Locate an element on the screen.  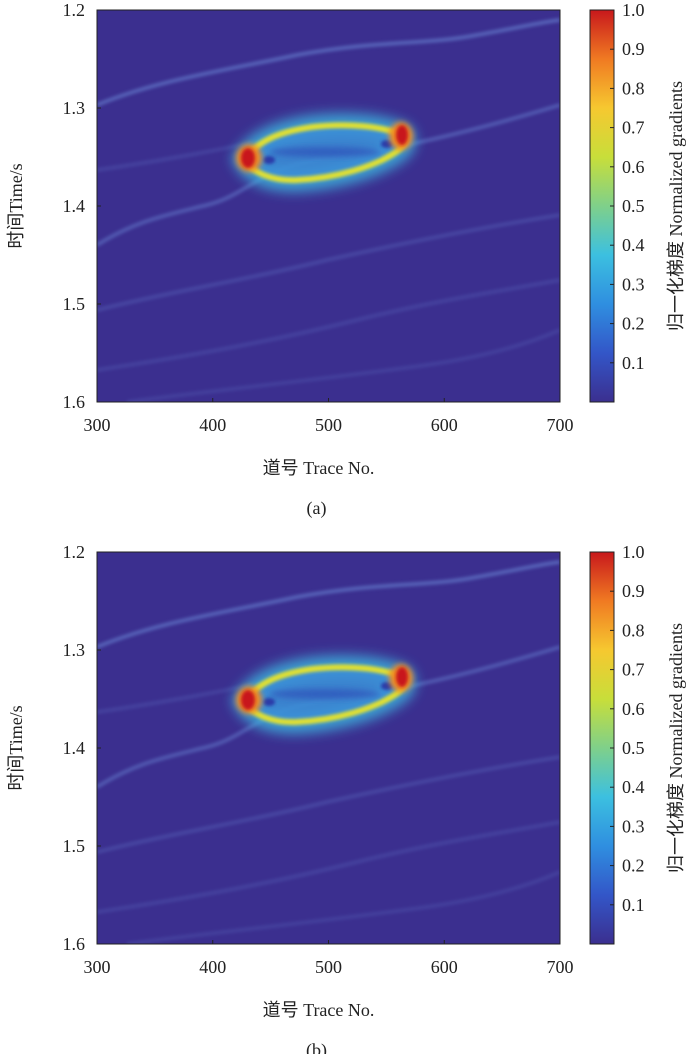
caption: (b) is located at coordinates (316, 1047).